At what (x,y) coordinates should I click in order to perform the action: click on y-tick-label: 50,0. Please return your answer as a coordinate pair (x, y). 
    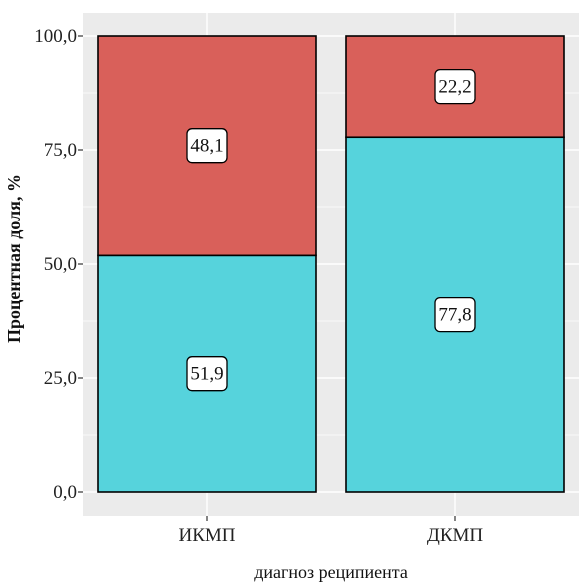
    Looking at the image, I should click on (60, 264).